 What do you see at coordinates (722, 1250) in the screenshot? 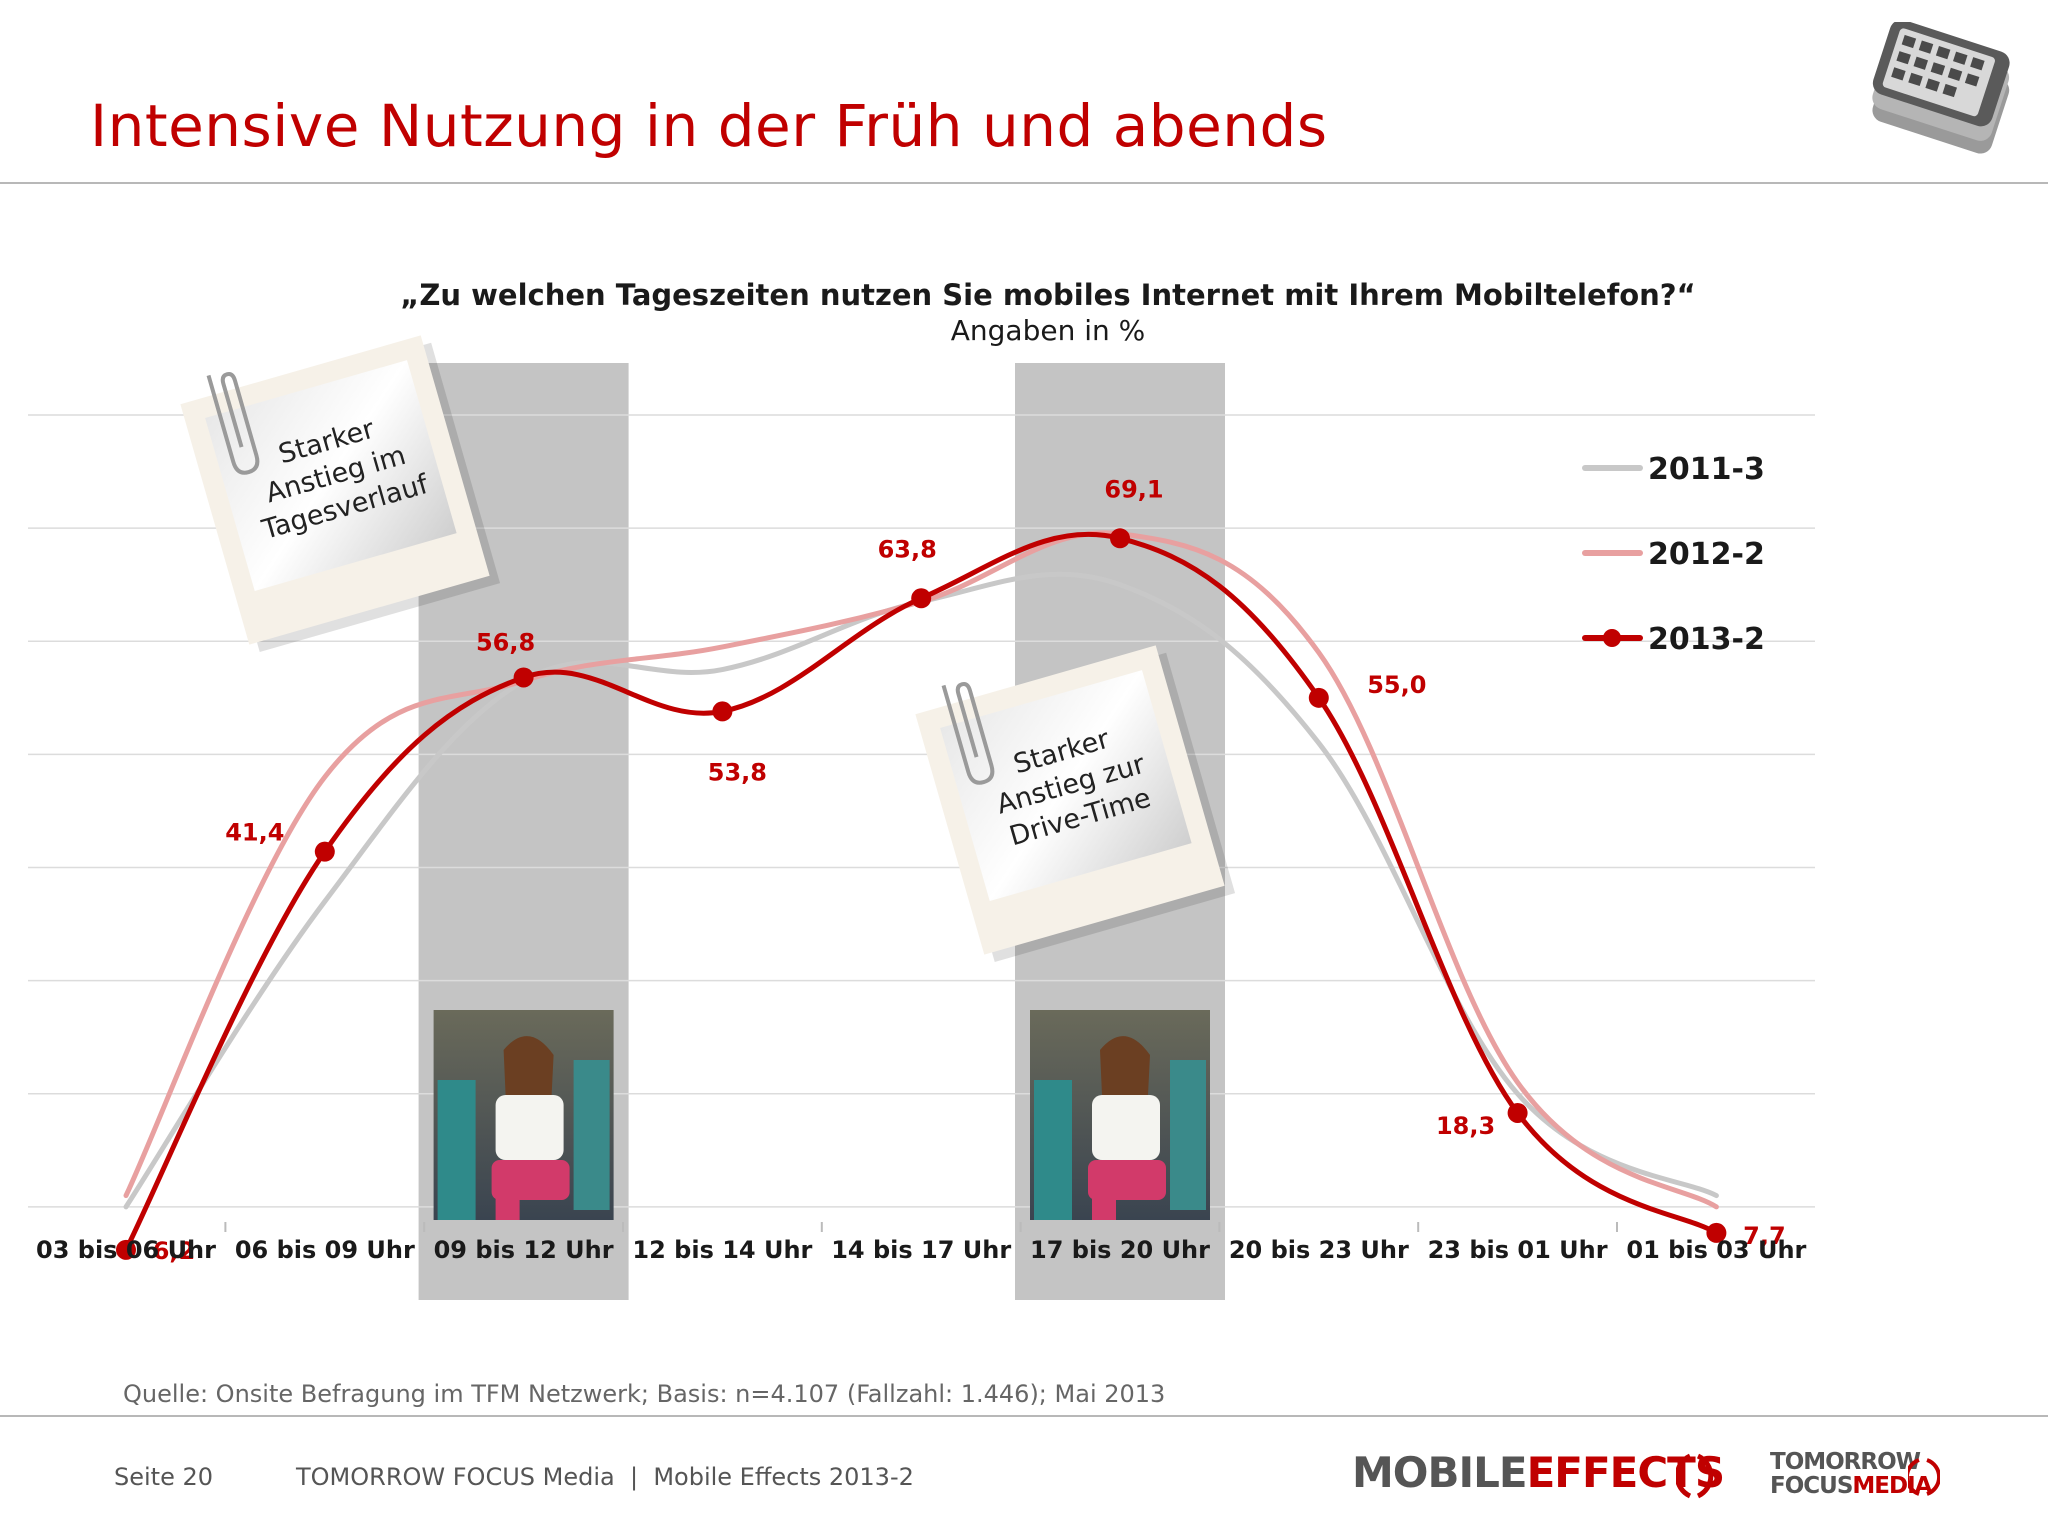
I see `x-tick-label: 12 bis 14 Uhr` at bounding box center [722, 1250].